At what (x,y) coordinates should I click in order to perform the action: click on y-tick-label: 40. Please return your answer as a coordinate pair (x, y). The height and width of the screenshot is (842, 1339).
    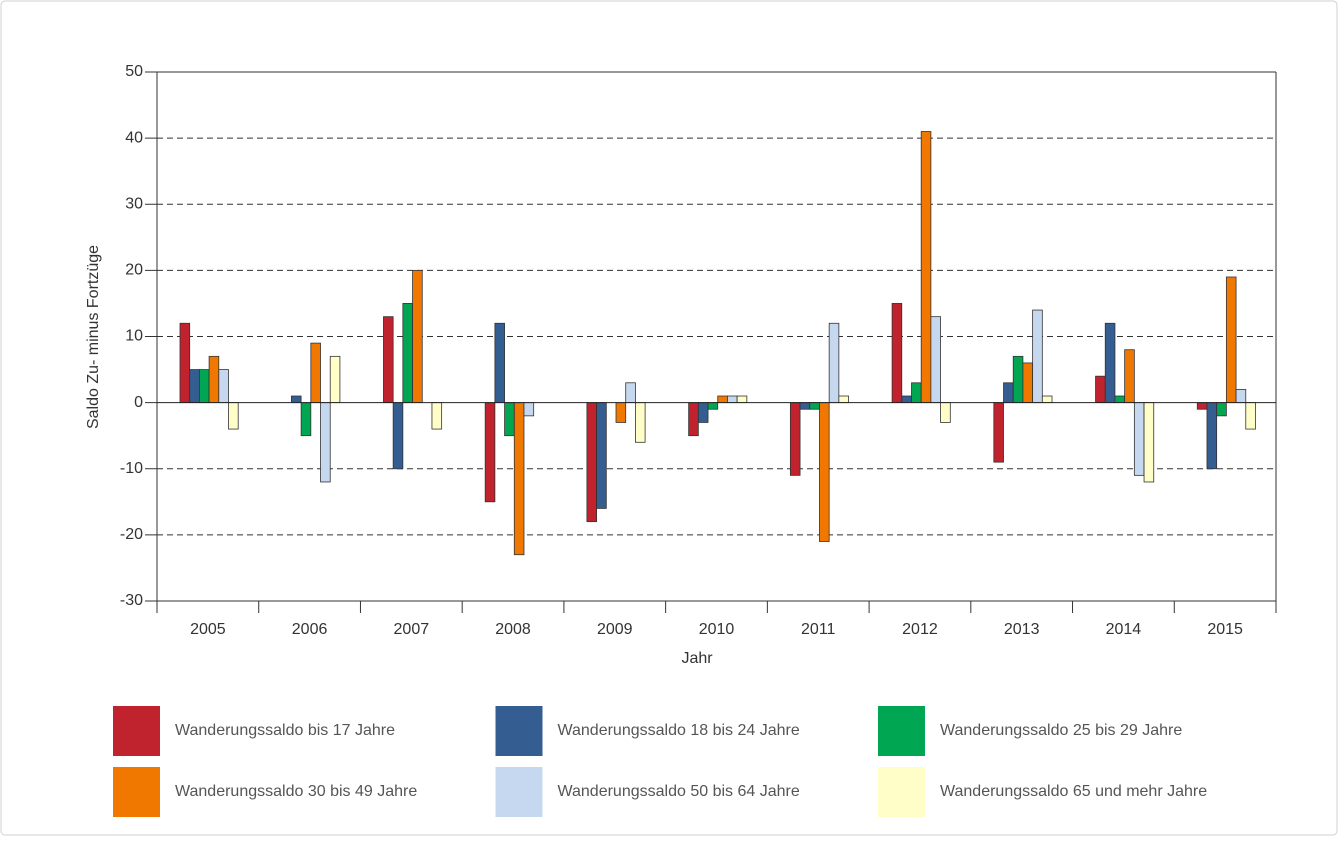
    Looking at the image, I should click on (134, 137).